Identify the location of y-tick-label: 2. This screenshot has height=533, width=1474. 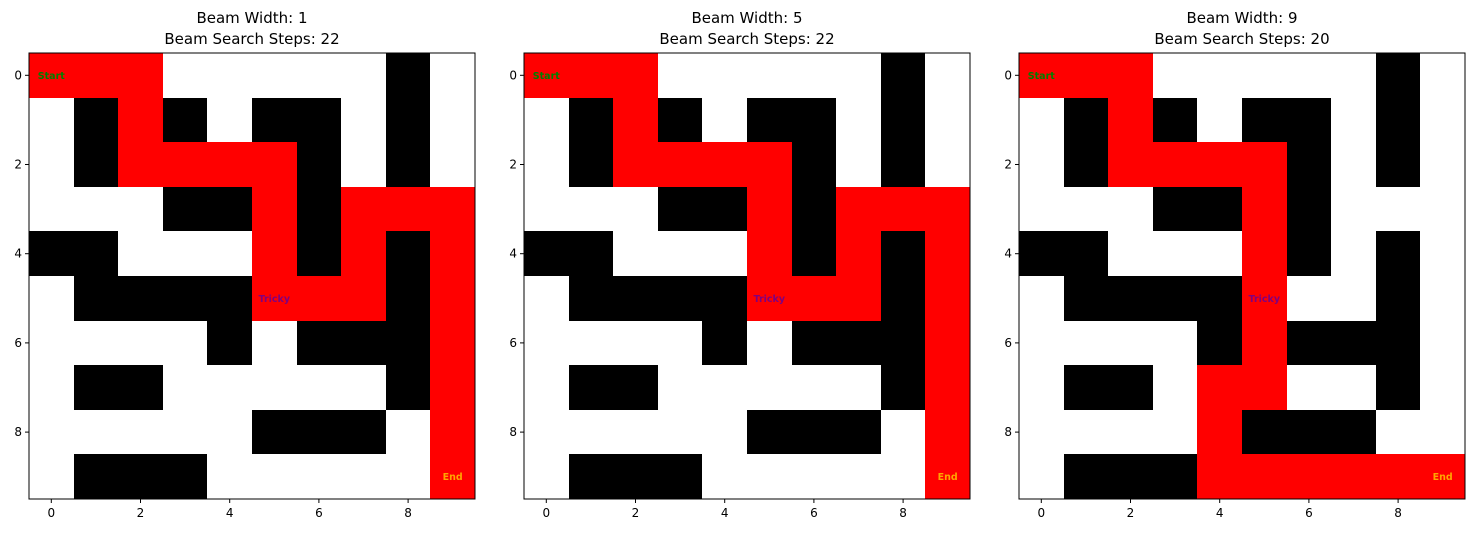
(18, 165).